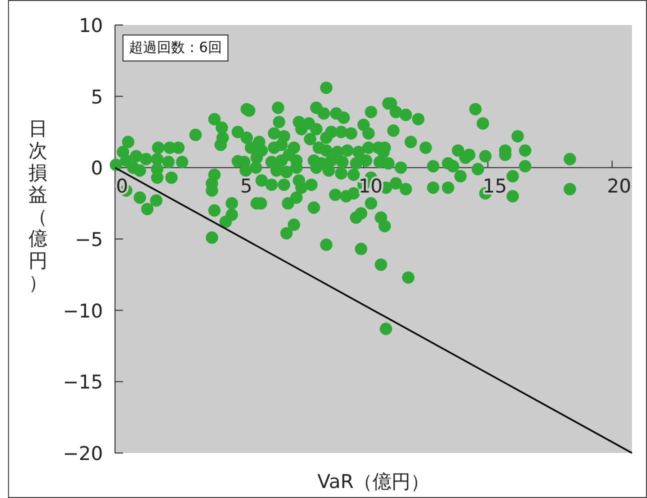 The height and width of the screenshot is (498, 647). What do you see at coordinates (82, 311) in the screenshot?
I see `y-tick-label: −10` at bounding box center [82, 311].